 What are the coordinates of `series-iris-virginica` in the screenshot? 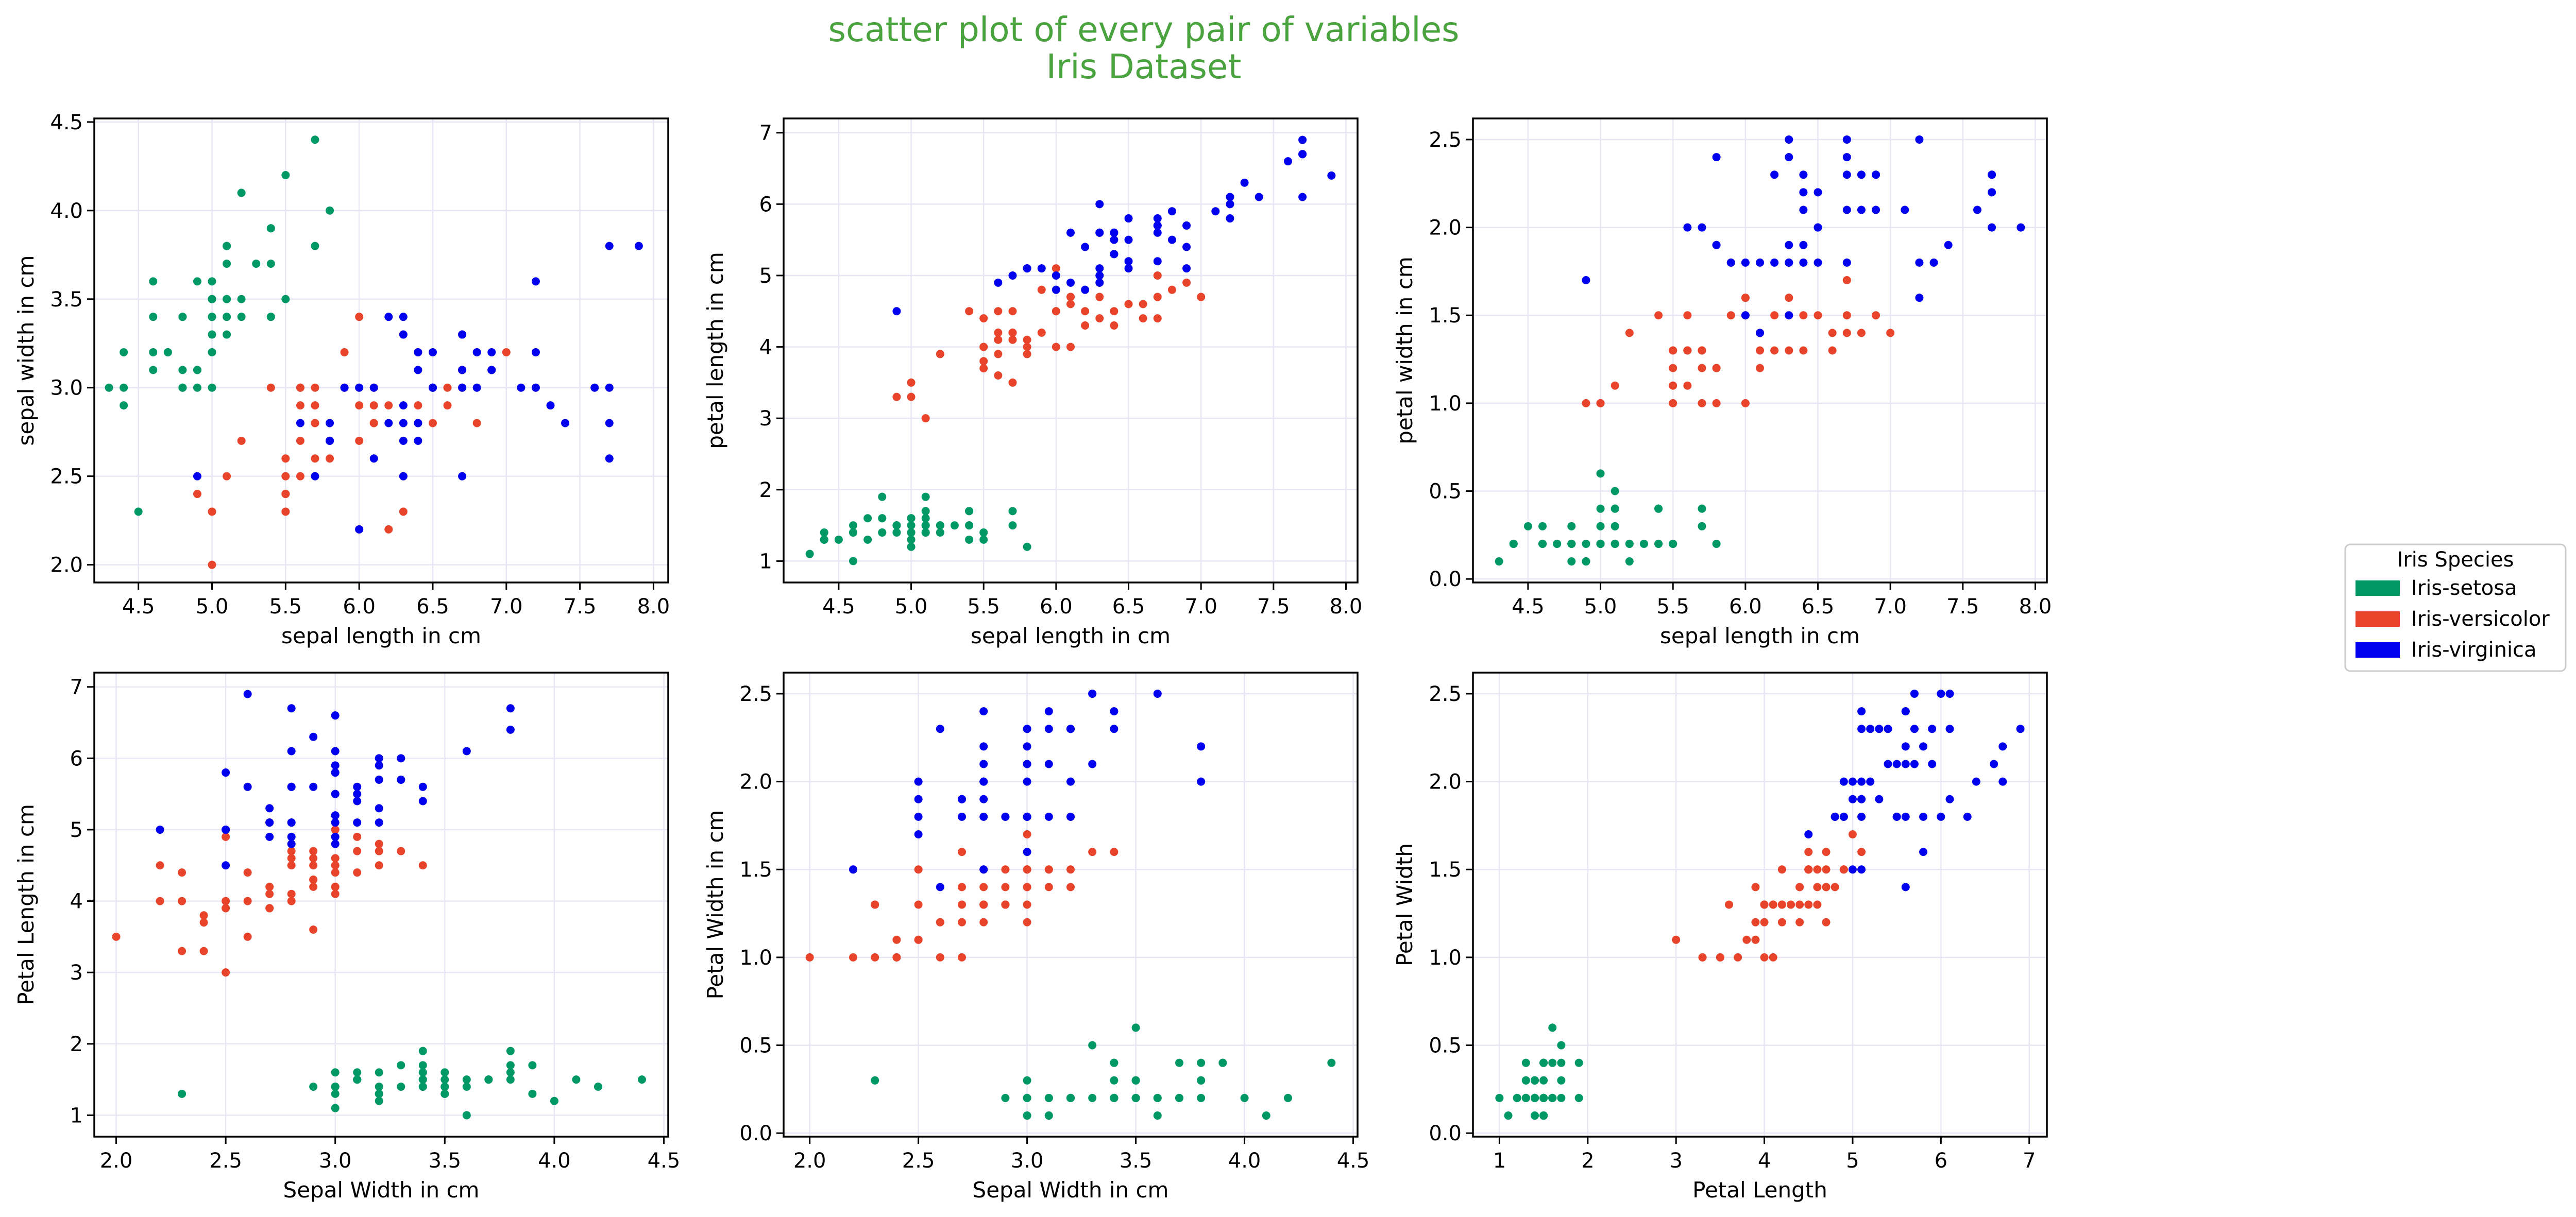 It's located at (1803, 236).